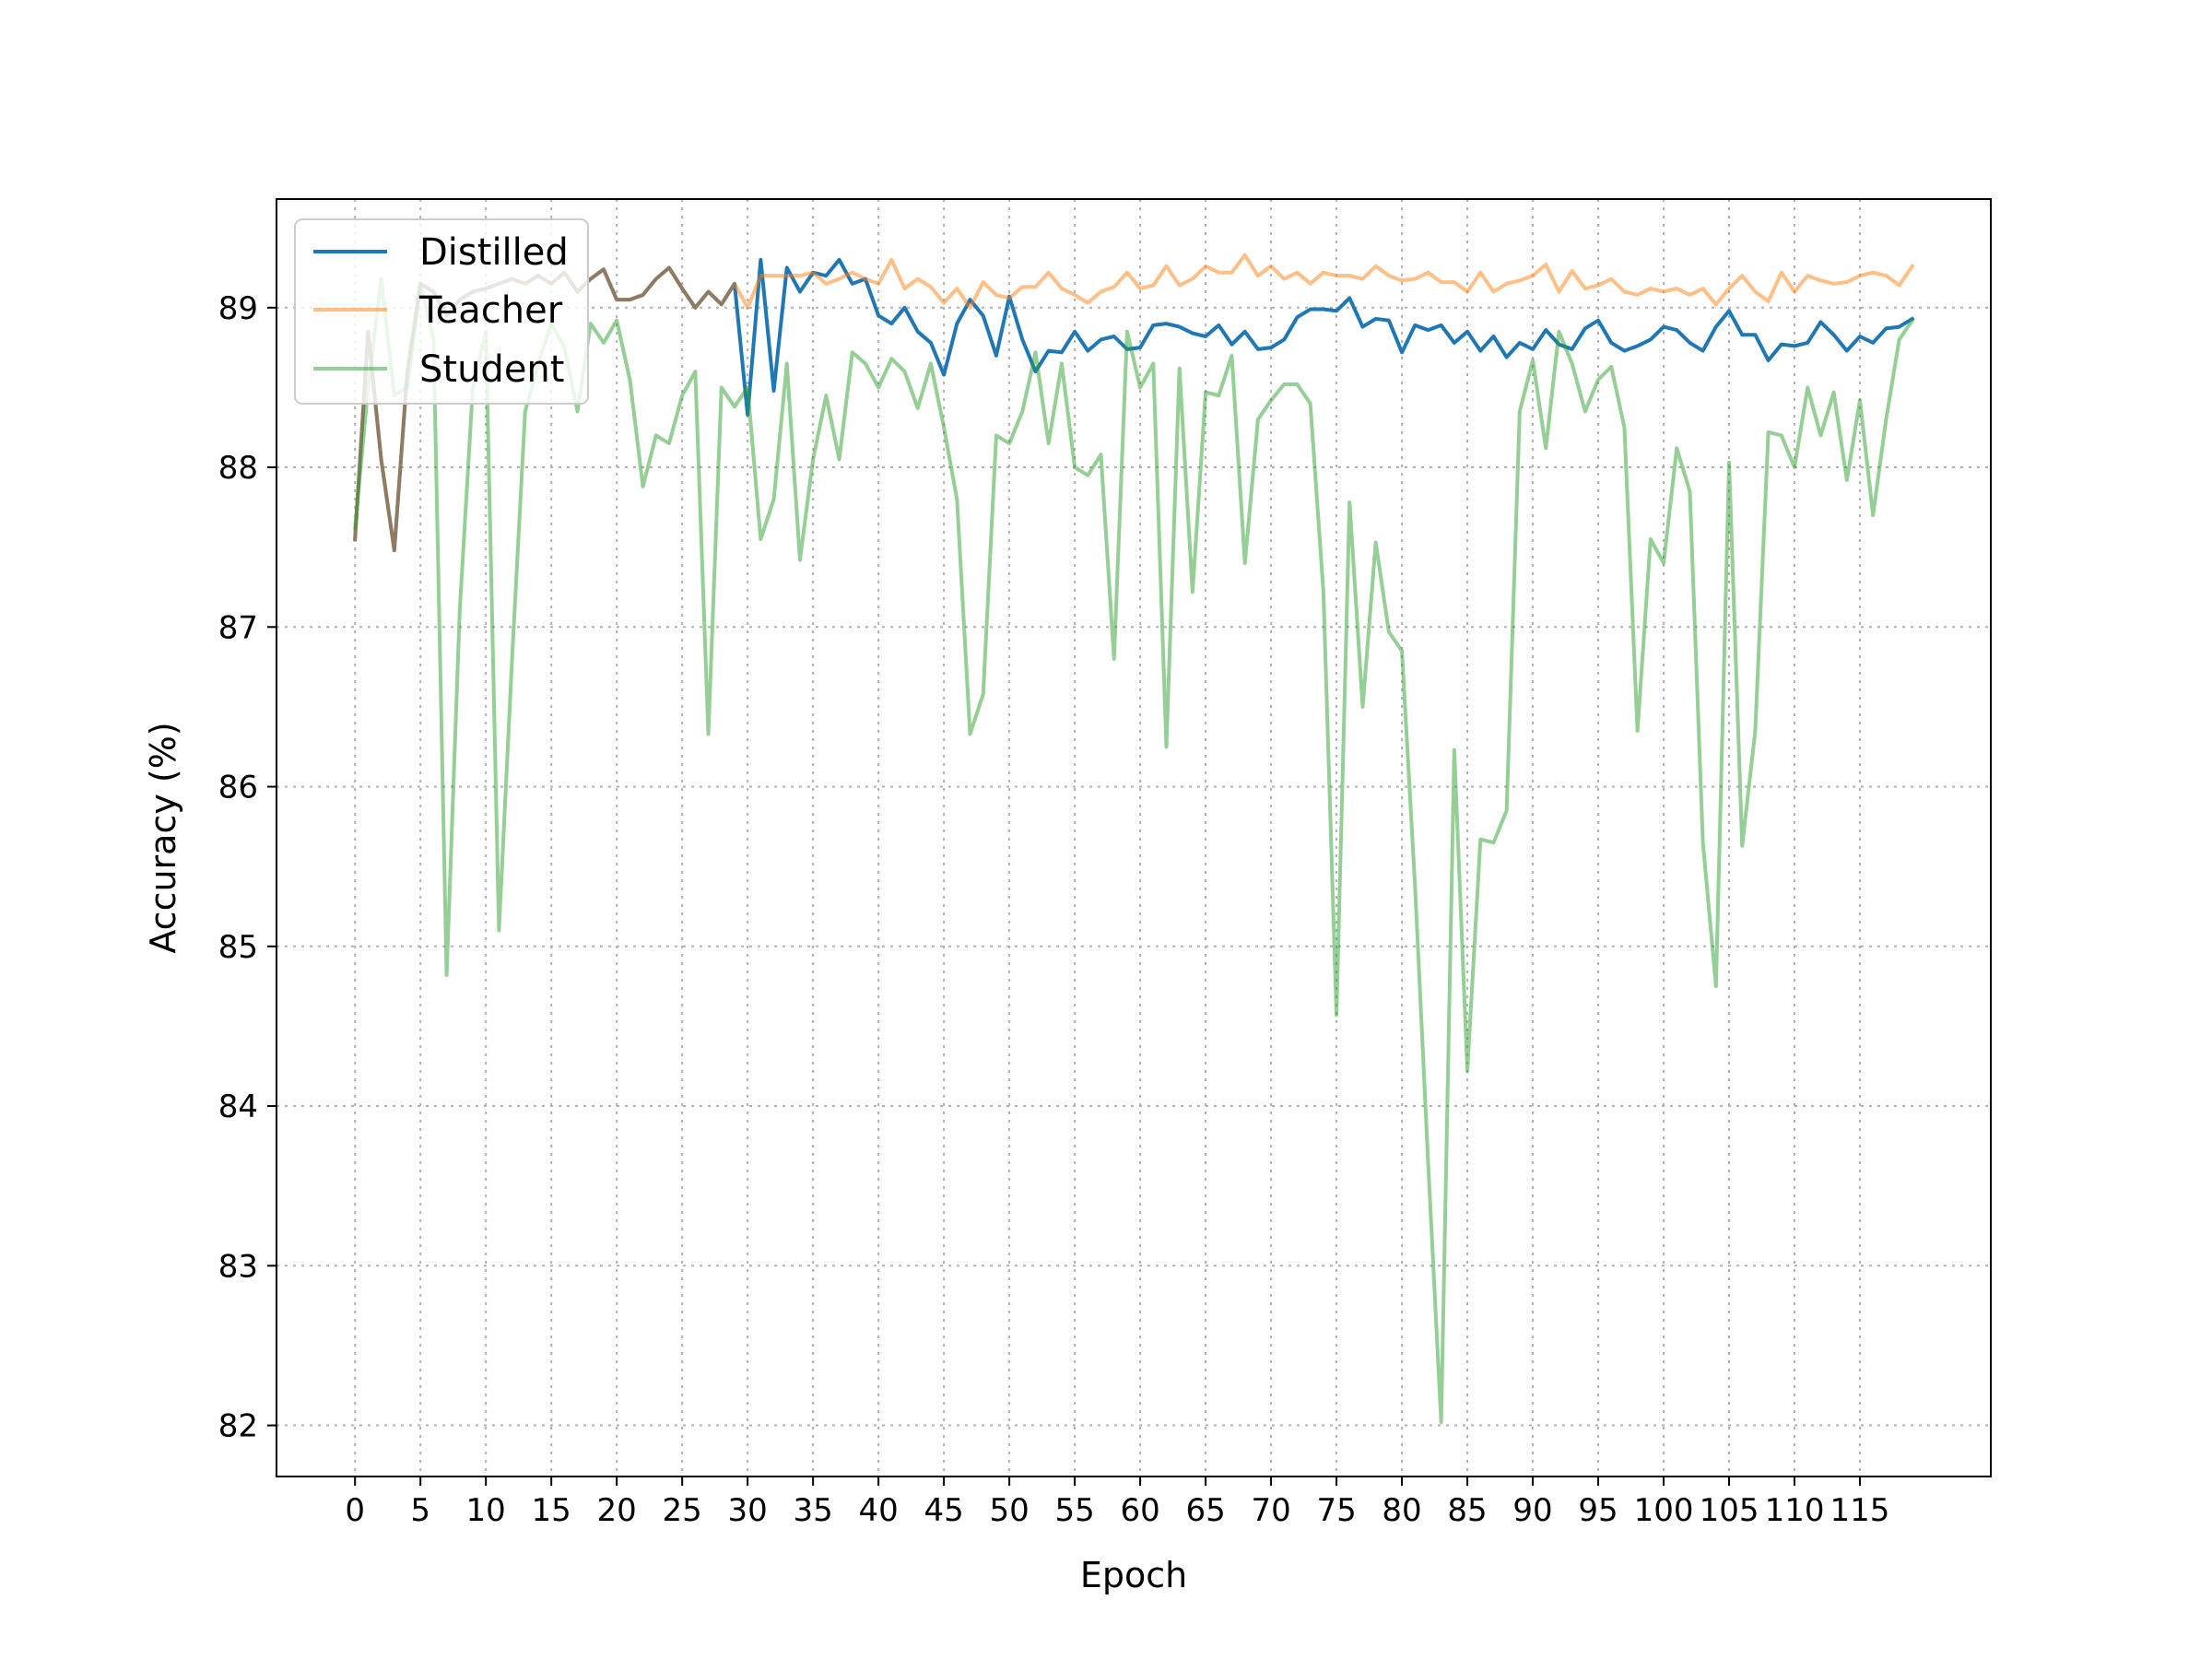 The width and height of the screenshot is (2212, 1659). What do you see at coordinates (486, 1510) in the screenshot?
I see `x-tick-label: 10` at bounding box center [486, 1510].